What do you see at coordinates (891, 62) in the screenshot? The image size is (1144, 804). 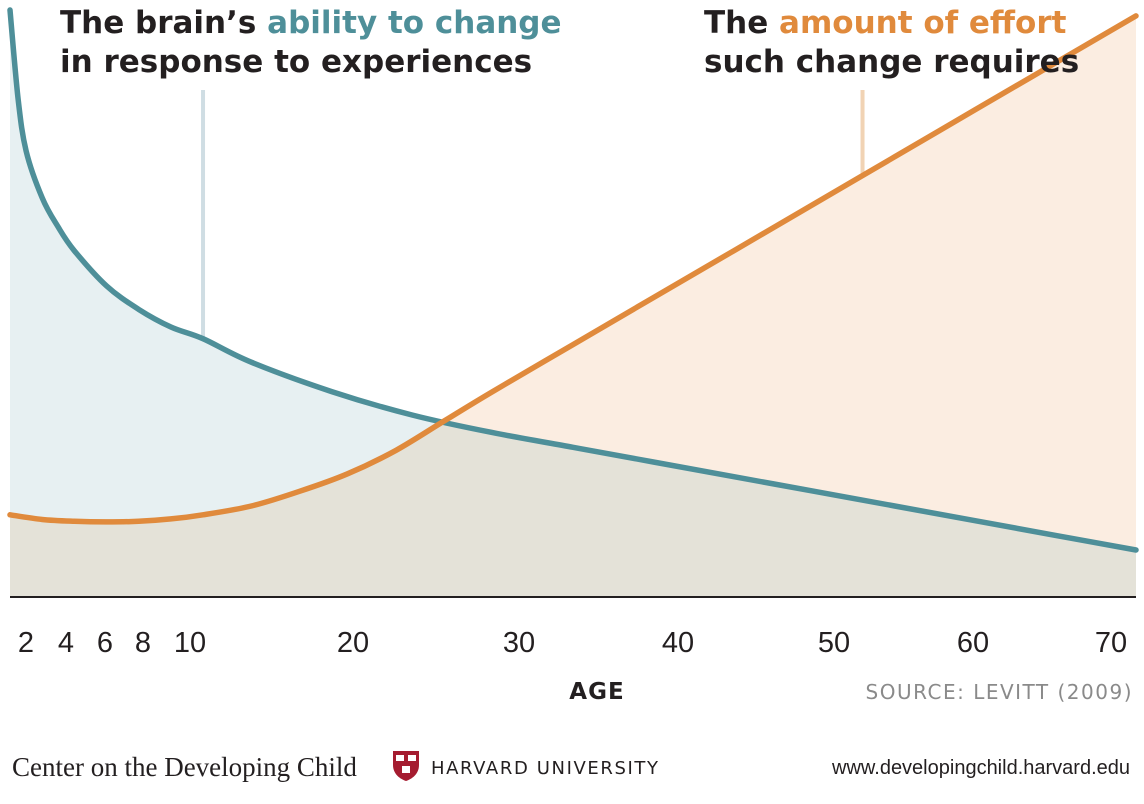 I see `right-title-line2: such change requires` at bounding box center [891, 62].